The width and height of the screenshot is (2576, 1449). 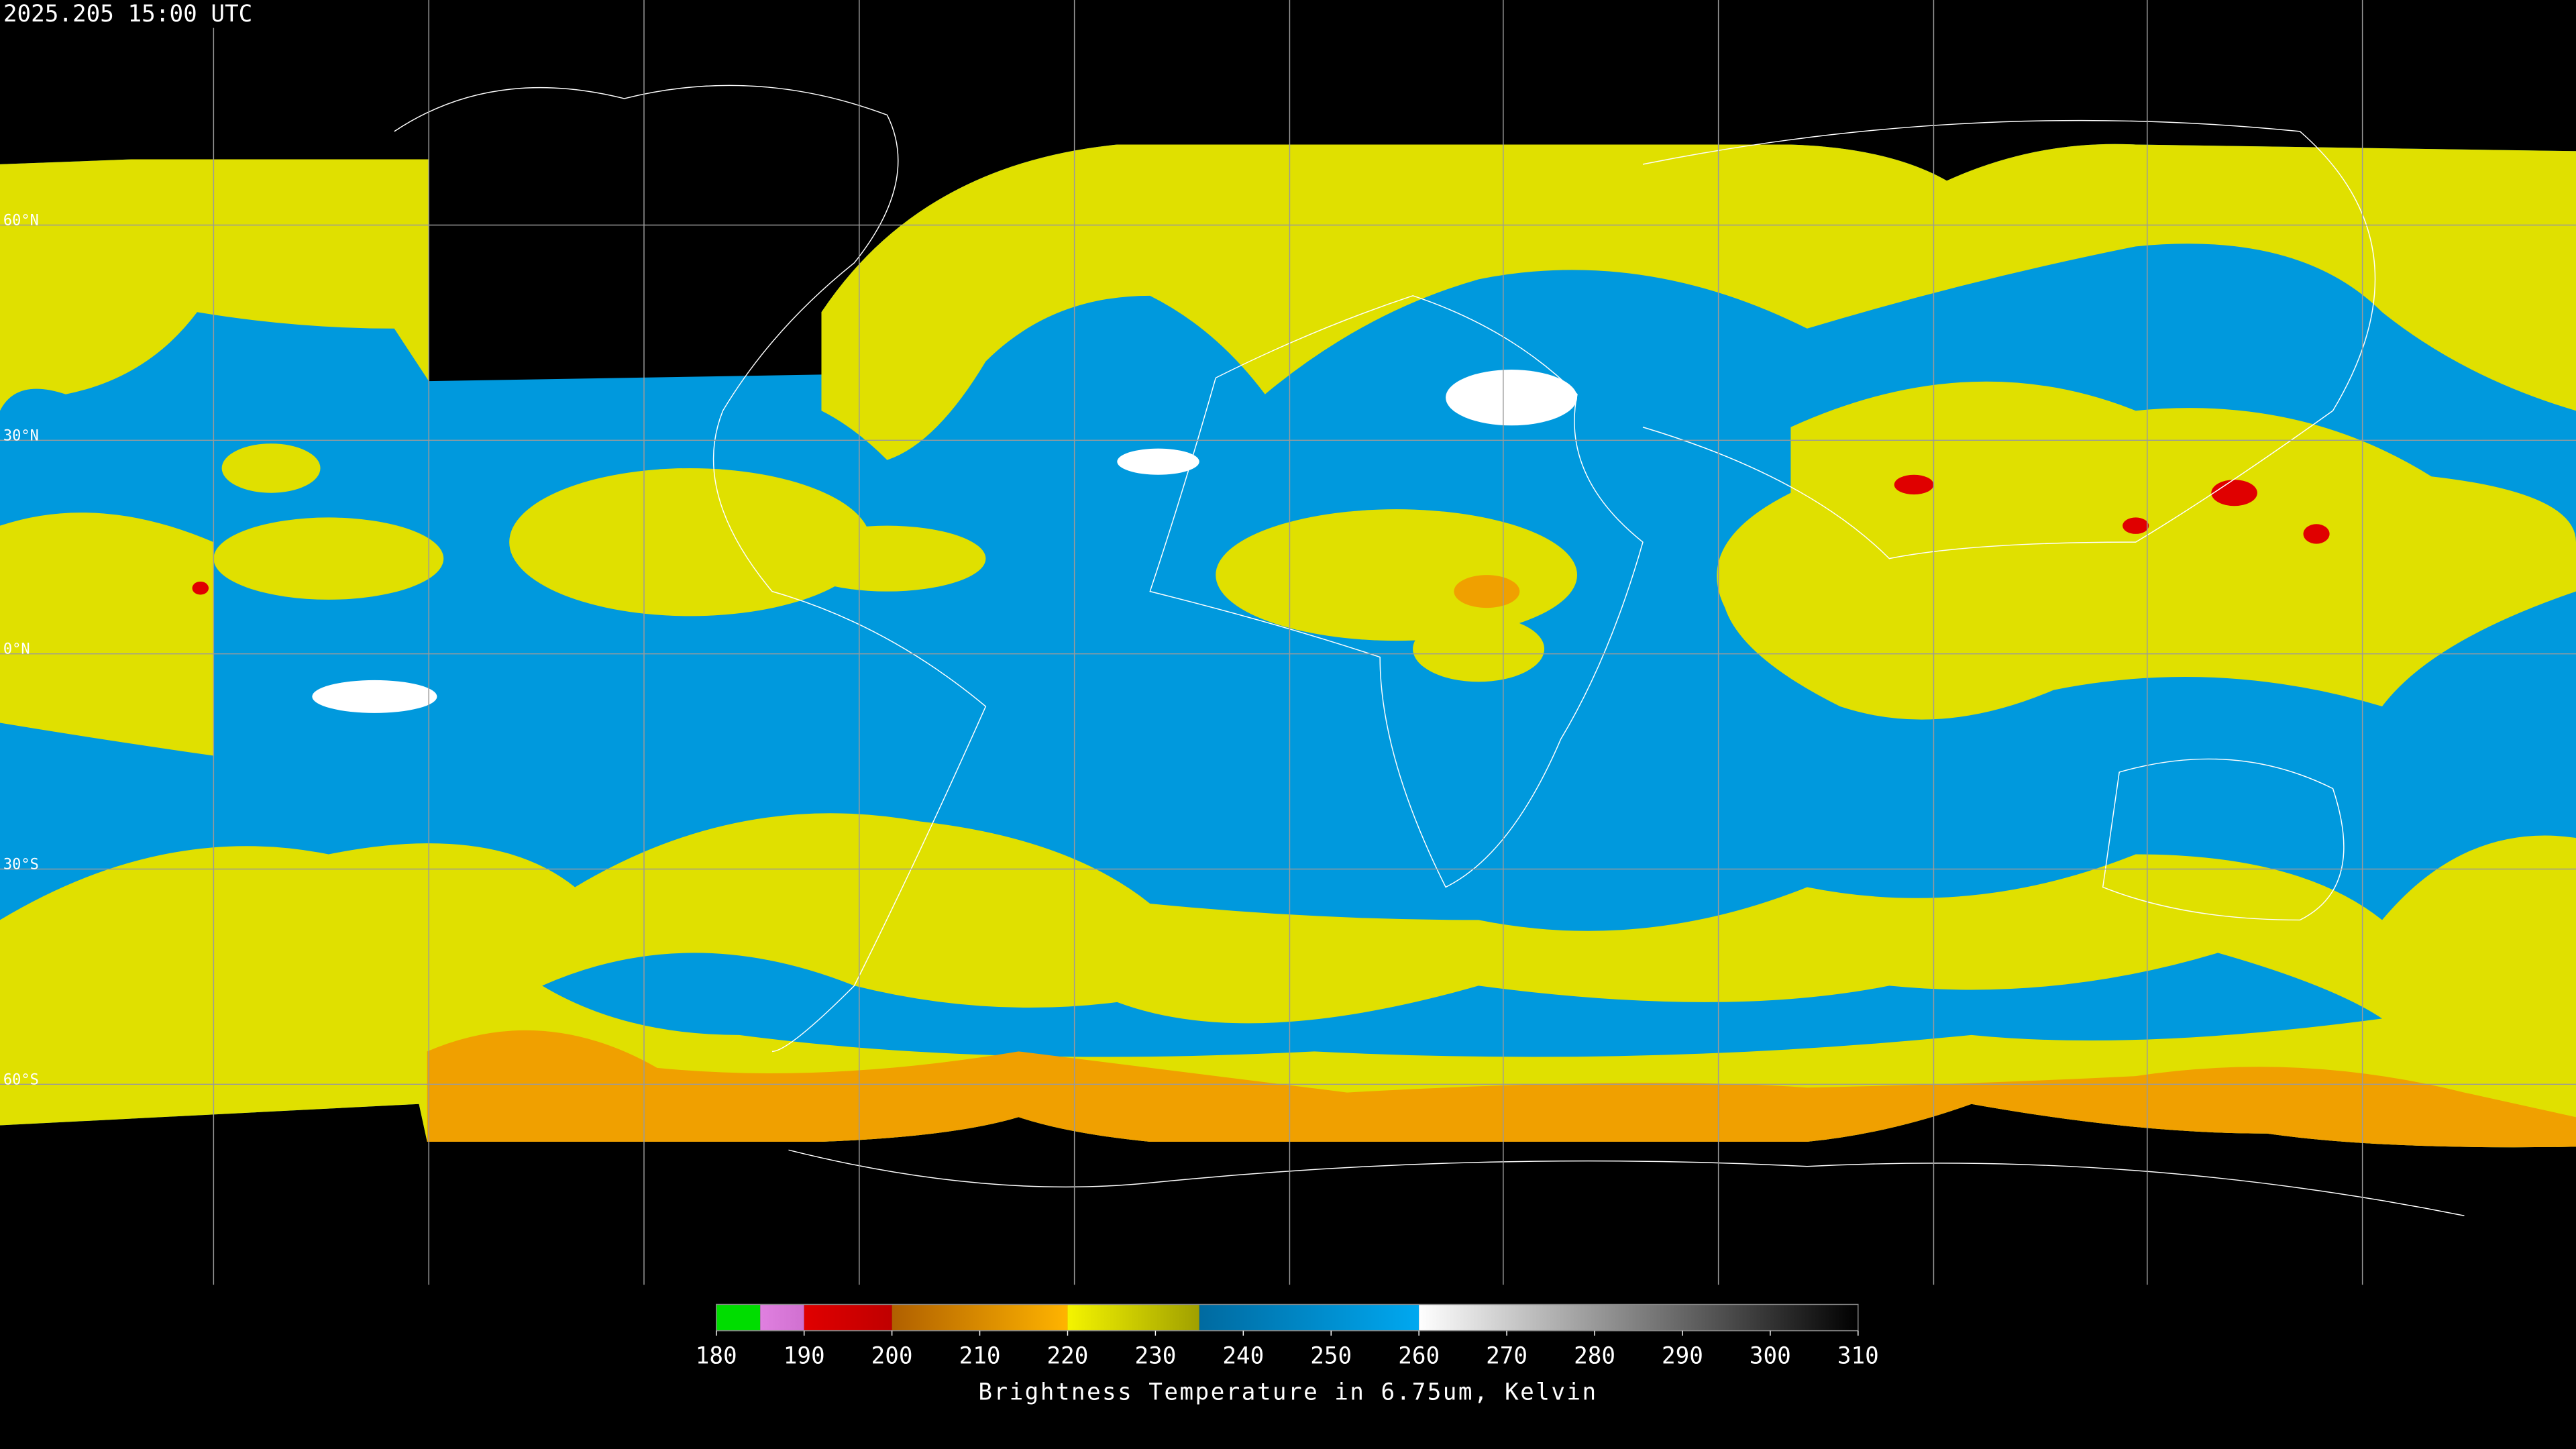 I want to click on dry-slot, so click(x=1462, y=1005).